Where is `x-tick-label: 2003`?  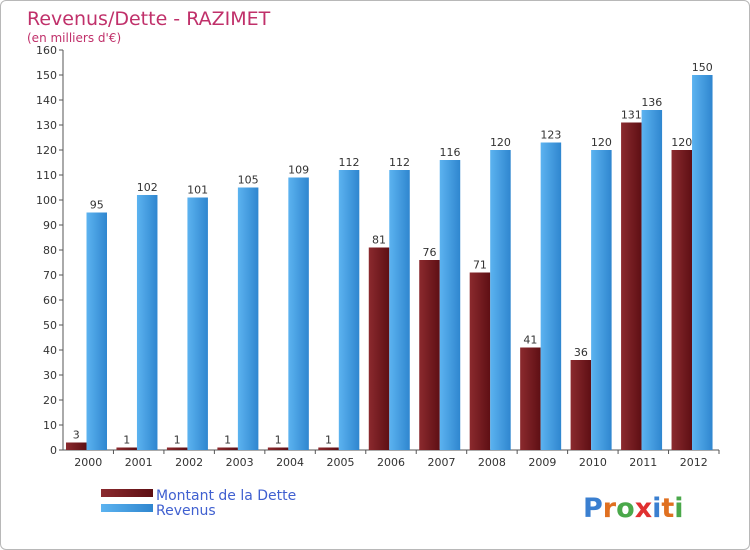 x-tick-label: 2003 is located at coordinates (240, 462).